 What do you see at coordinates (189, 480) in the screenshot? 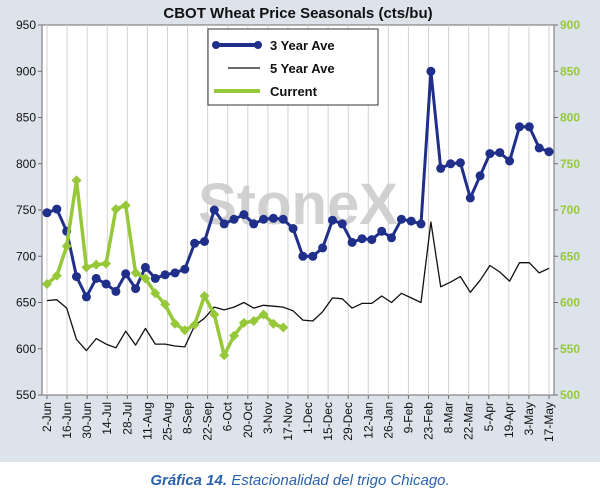
I see `caption-label: Gráfica 14.` at bounding box center [189, 480].